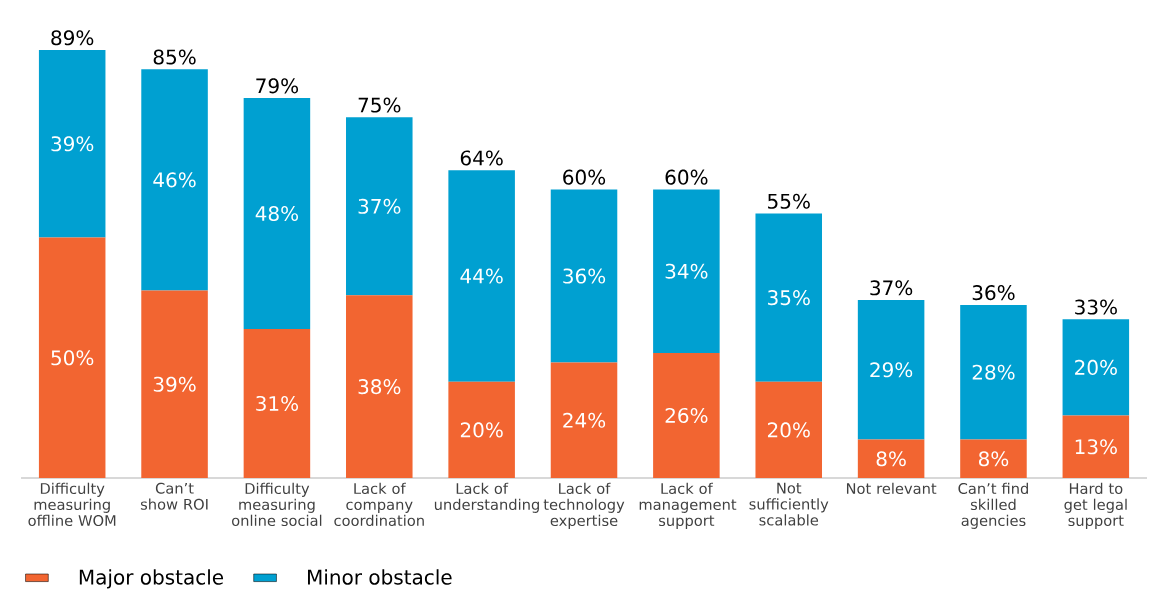 The image size is (1151, 600). I want to click on x-tick-label: Can’t find skilled agencies, so click(993, 505).